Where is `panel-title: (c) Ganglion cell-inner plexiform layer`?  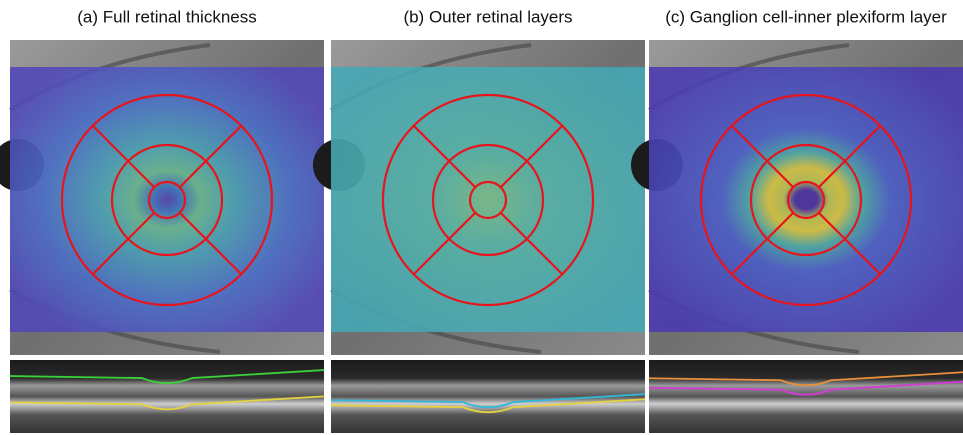
panel-title: (c) Ganglion cell-inner plexiform layer is located at coordinates (806, 16).